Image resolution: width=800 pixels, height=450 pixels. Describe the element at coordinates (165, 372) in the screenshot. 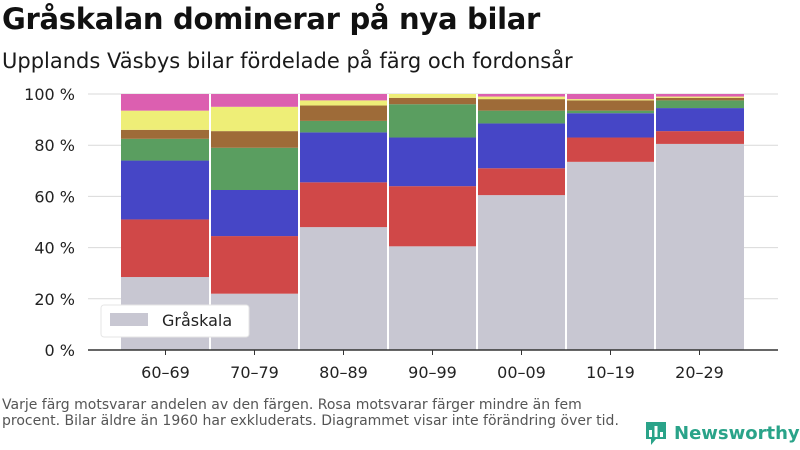

I see `x-tick-label: 60–69` at that location.